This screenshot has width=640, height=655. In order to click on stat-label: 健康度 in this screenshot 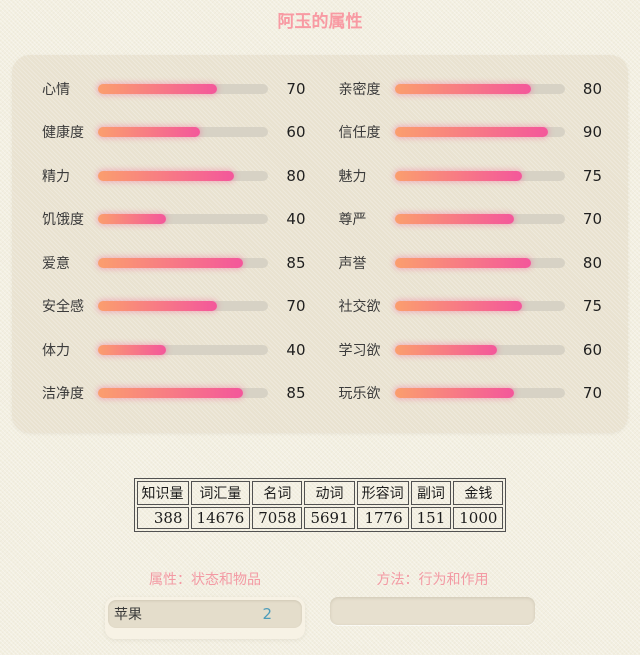, I will do `click(63, 133)`.